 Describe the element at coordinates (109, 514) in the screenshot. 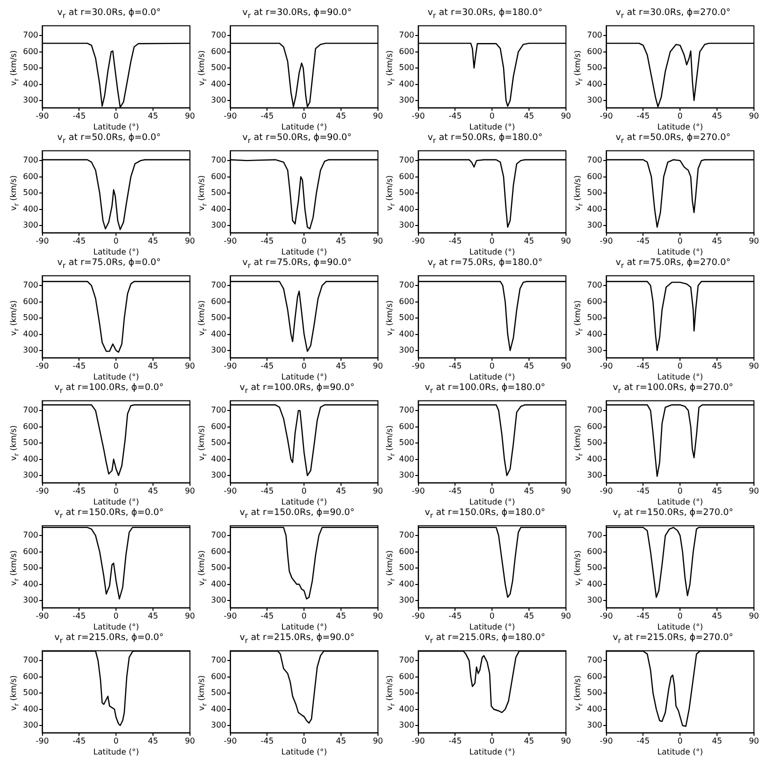

I see `chart-title: v$_{r}$ at r=150.0Rs, ϕ=0.0°` at that location.